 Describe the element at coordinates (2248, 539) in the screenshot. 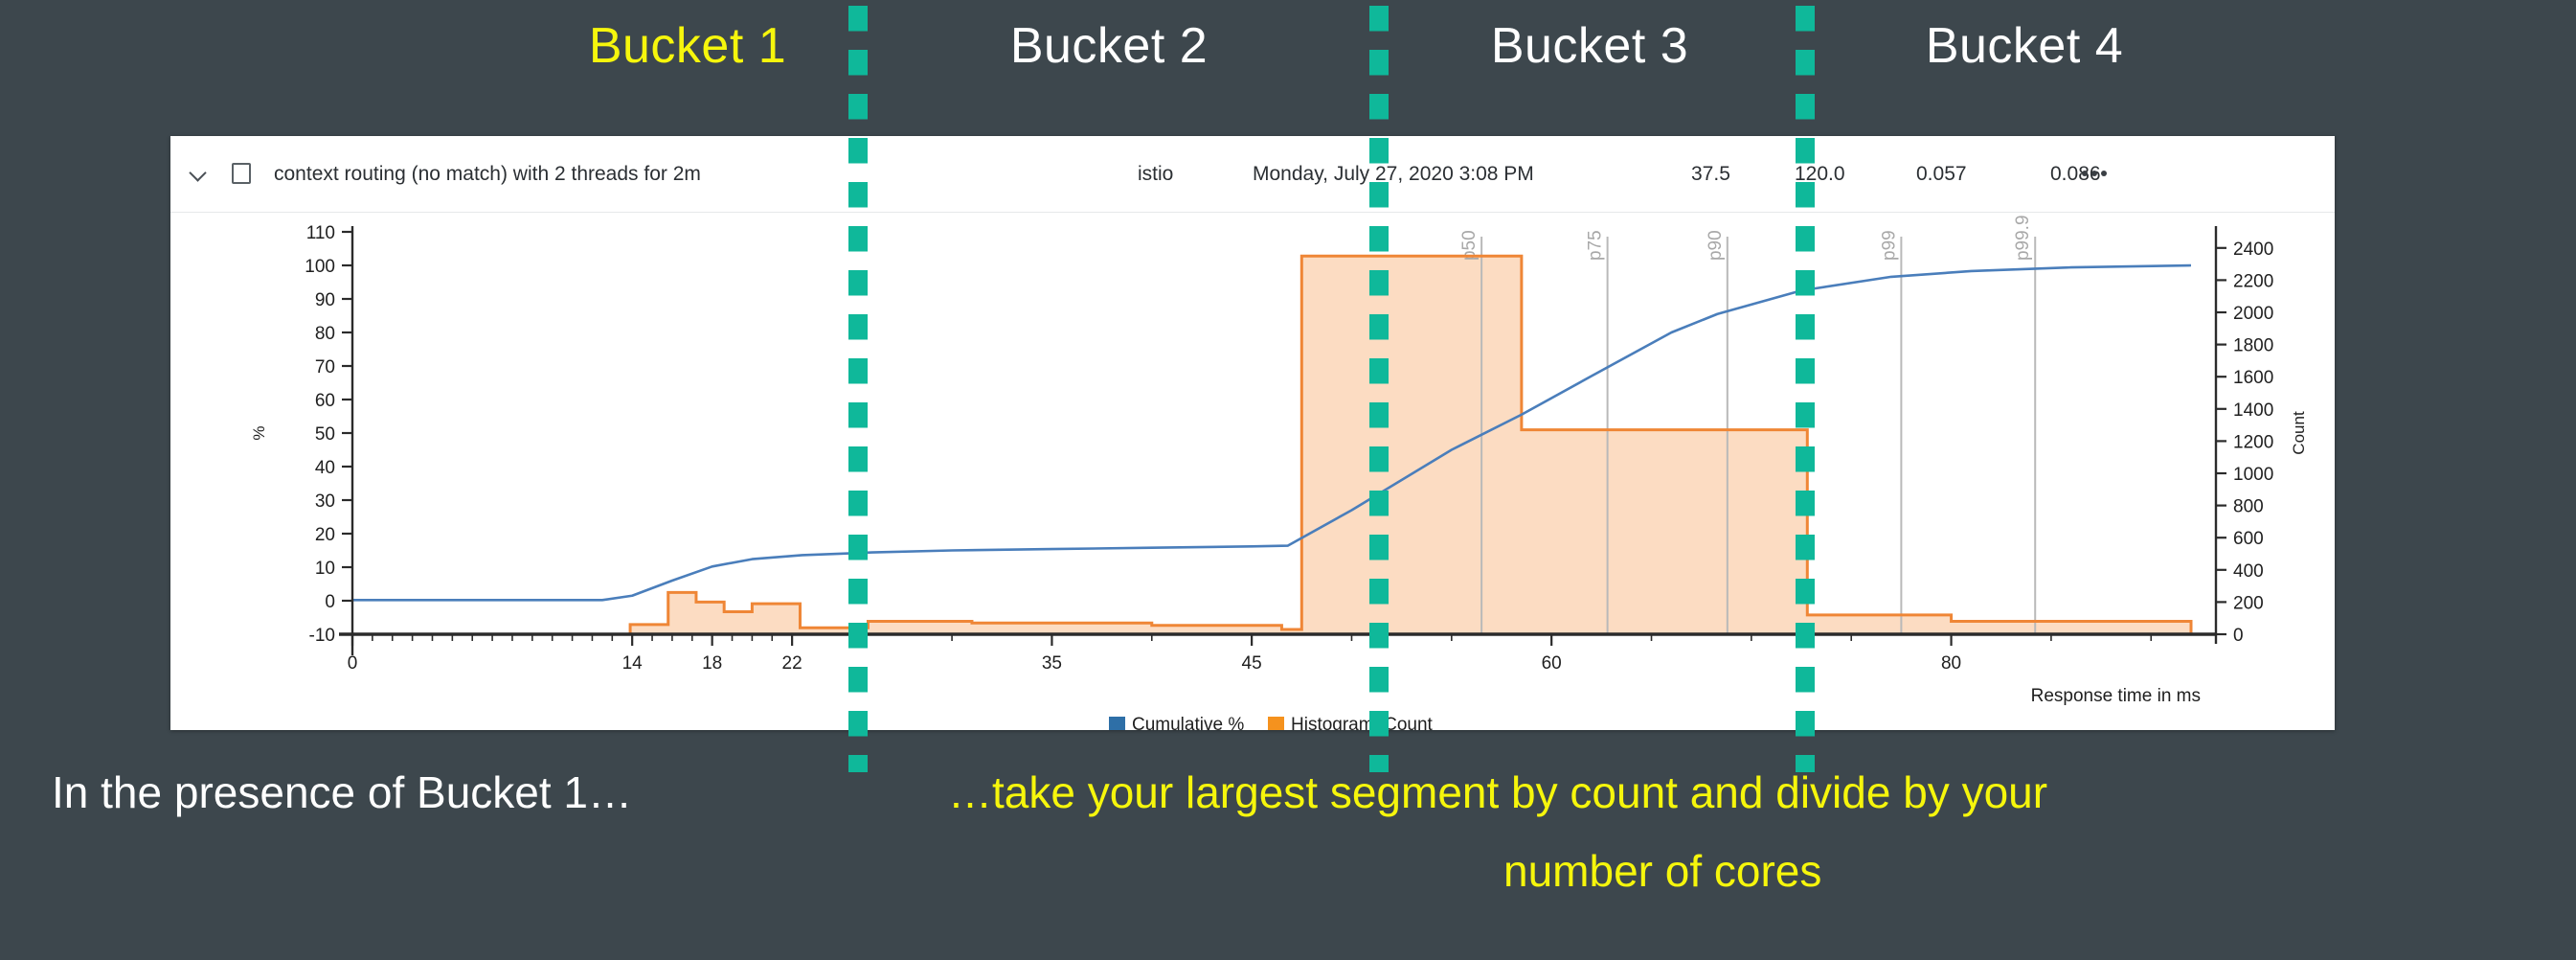

I see `svg-text: 600` at that location.